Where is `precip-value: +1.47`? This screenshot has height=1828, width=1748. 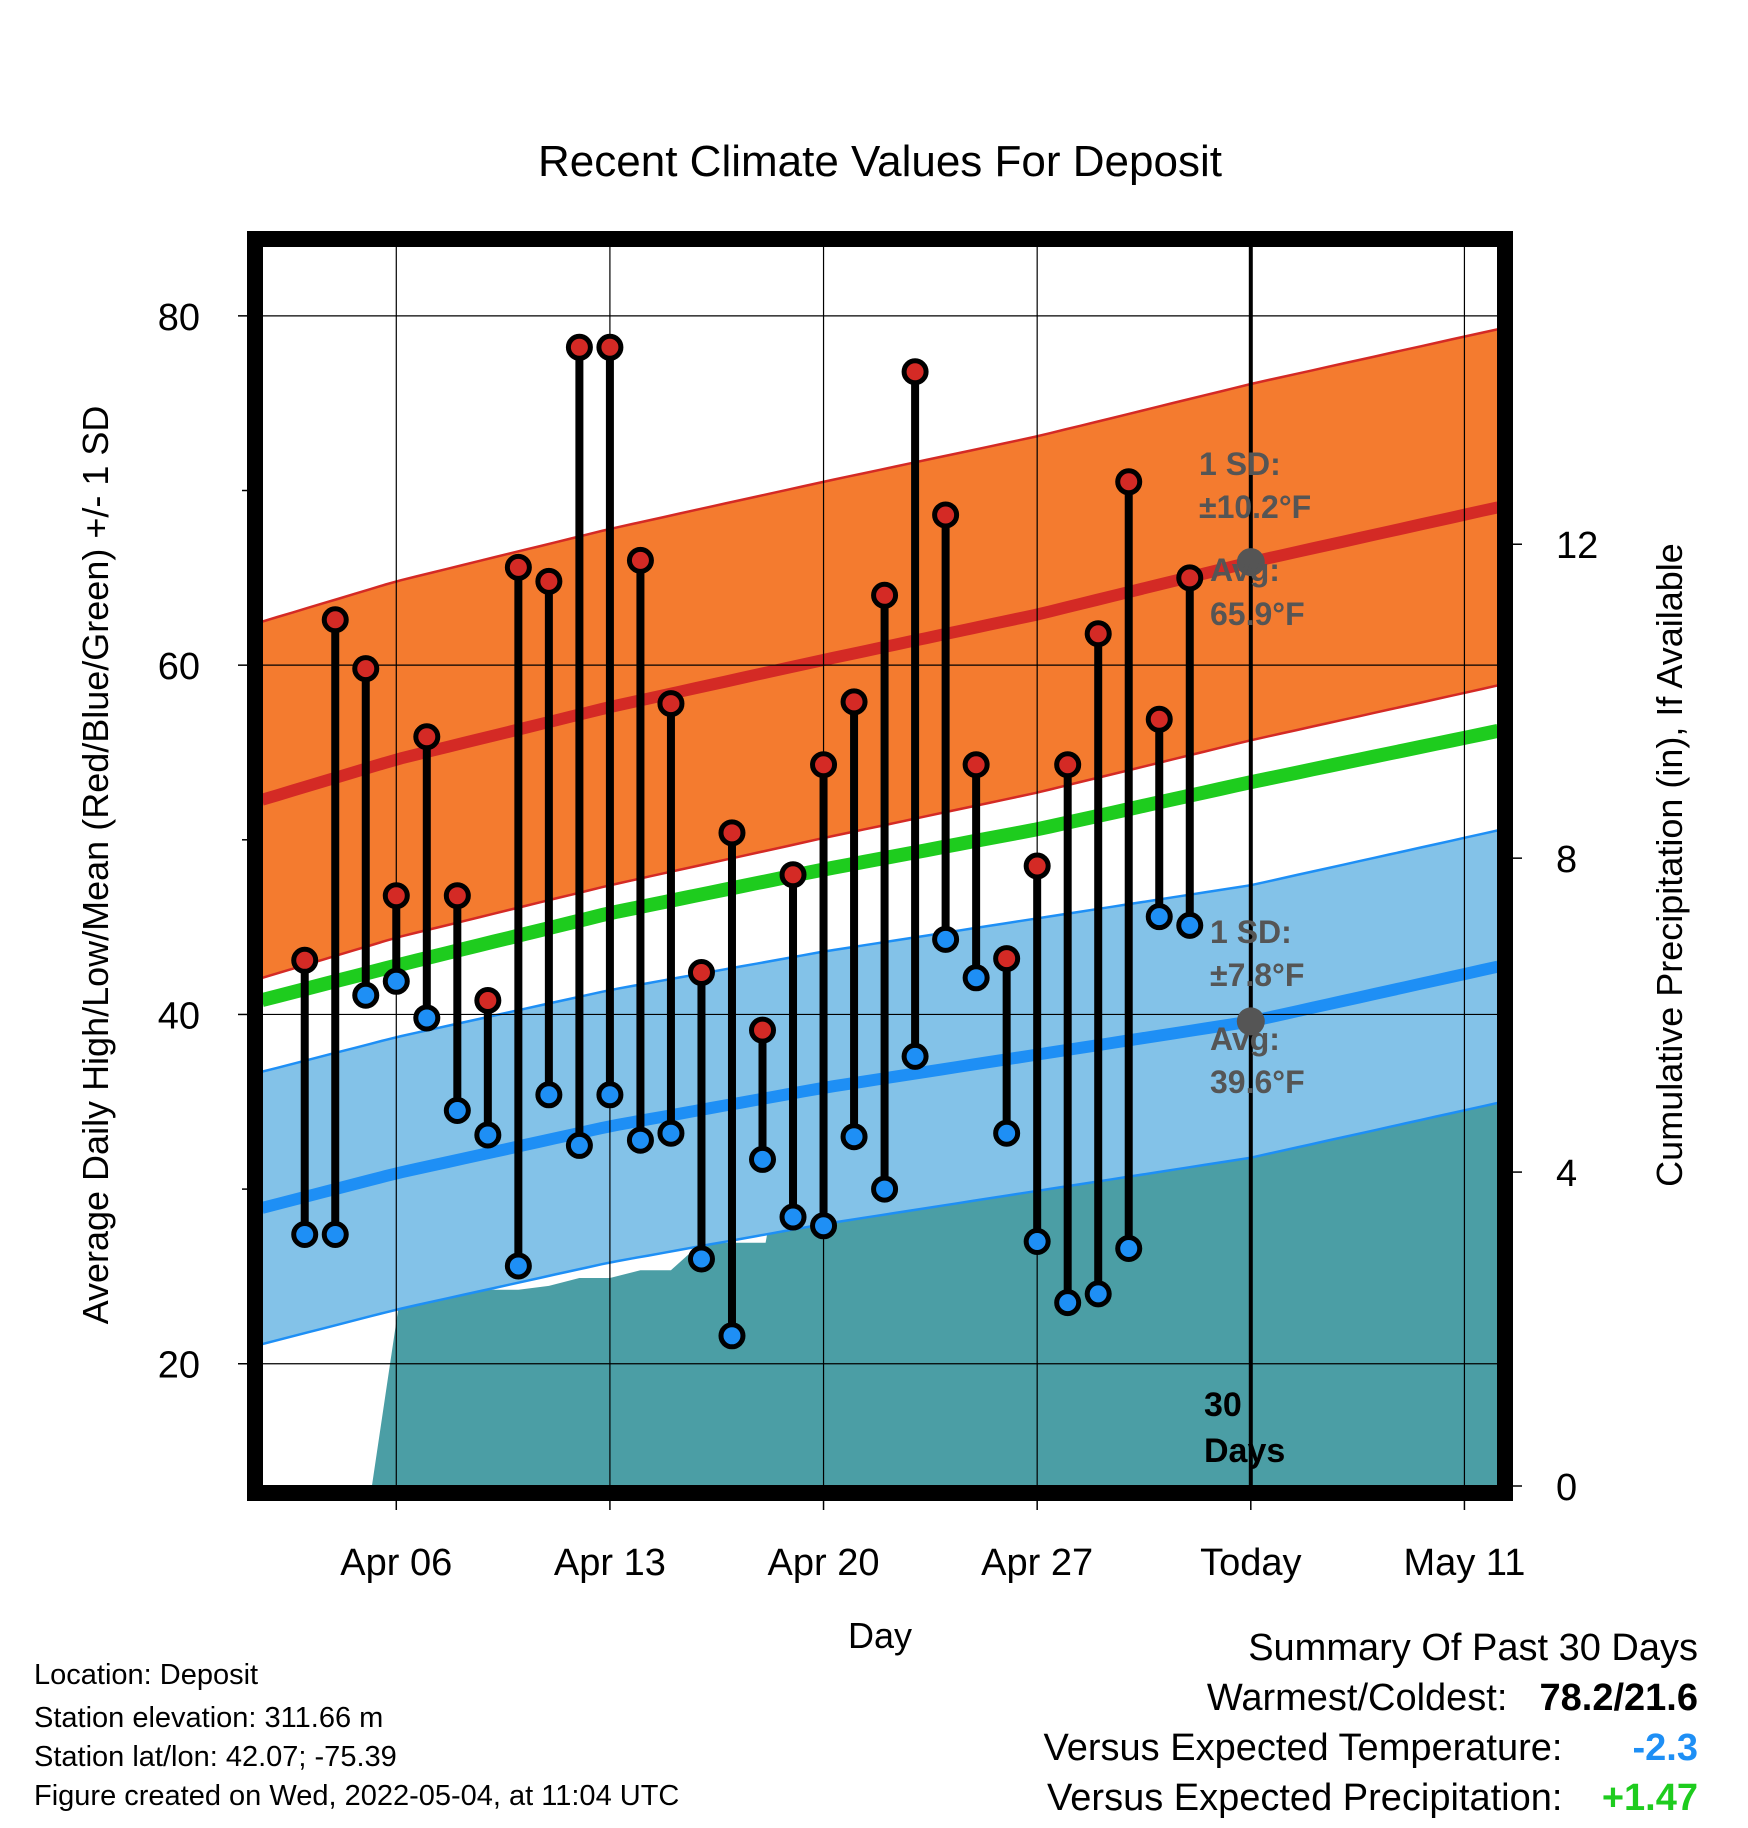 precip-value: +1.47 is located at coordinates (1649, 1798).